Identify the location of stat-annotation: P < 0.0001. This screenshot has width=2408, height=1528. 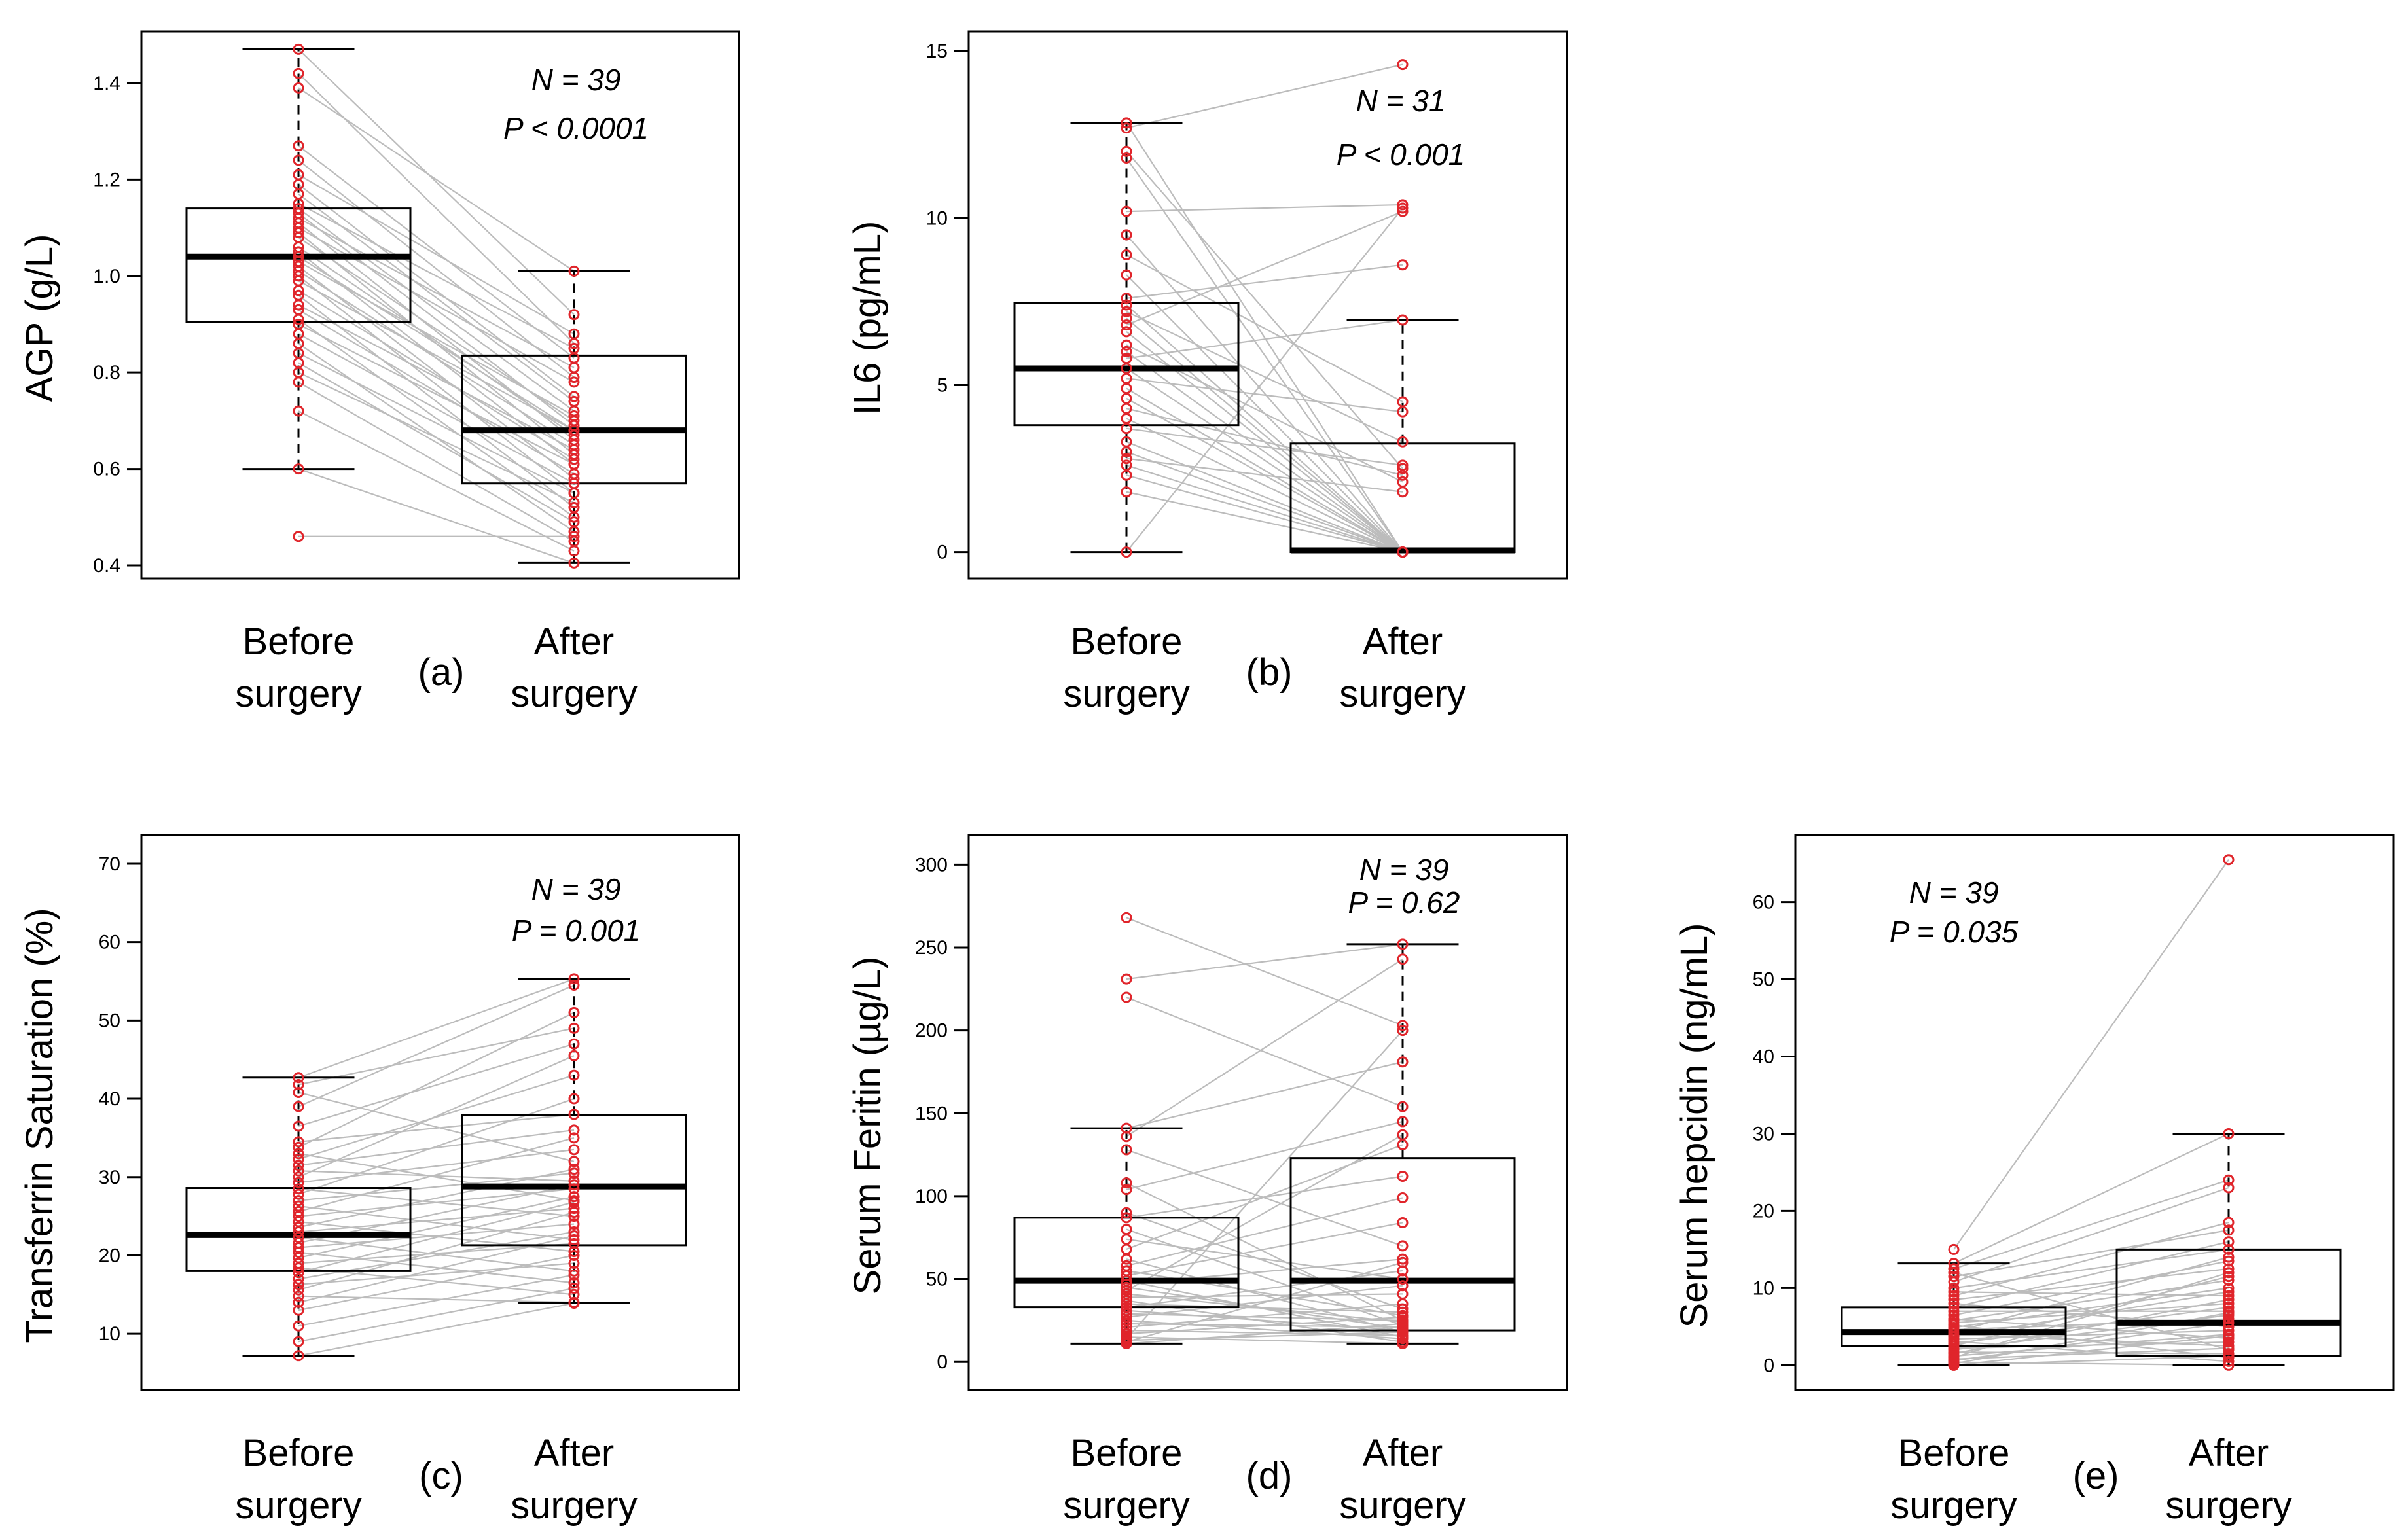
(576, 128).